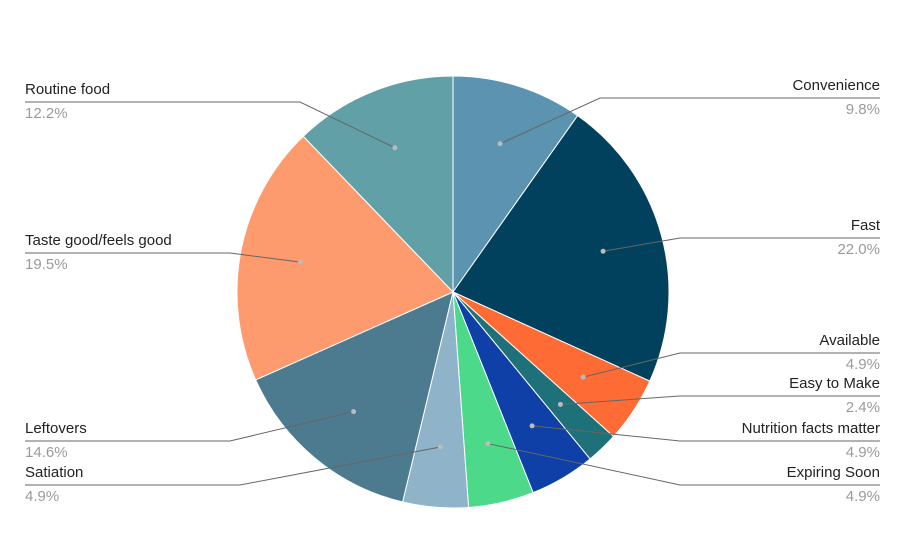  Describe the element at coordinates (863, 407) in the screenshot. I see `slice-value-label: 2.4%` at that location.